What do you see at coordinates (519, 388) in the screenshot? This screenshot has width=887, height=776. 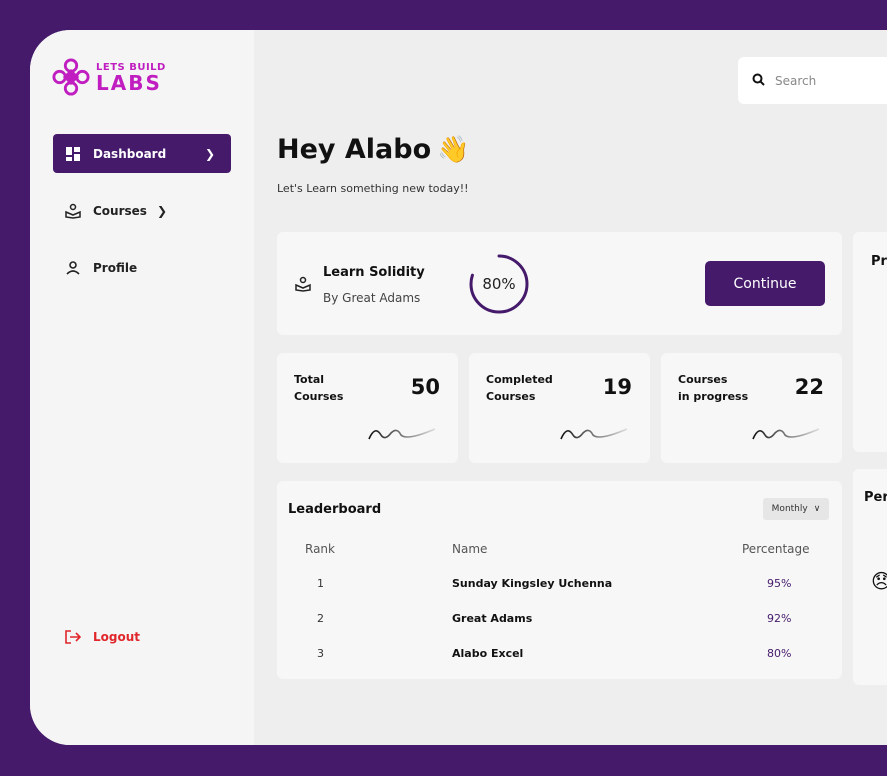 I see `stat-label: Completed Courses` at bounding box center [519, 388].